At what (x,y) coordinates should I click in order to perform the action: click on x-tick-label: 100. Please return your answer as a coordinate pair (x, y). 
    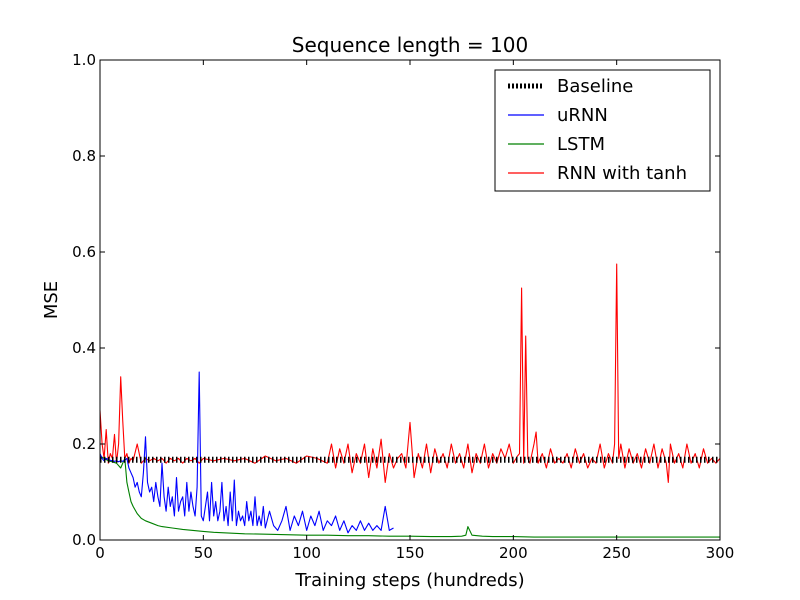
    Looking at the image, I should click on (306, 553).